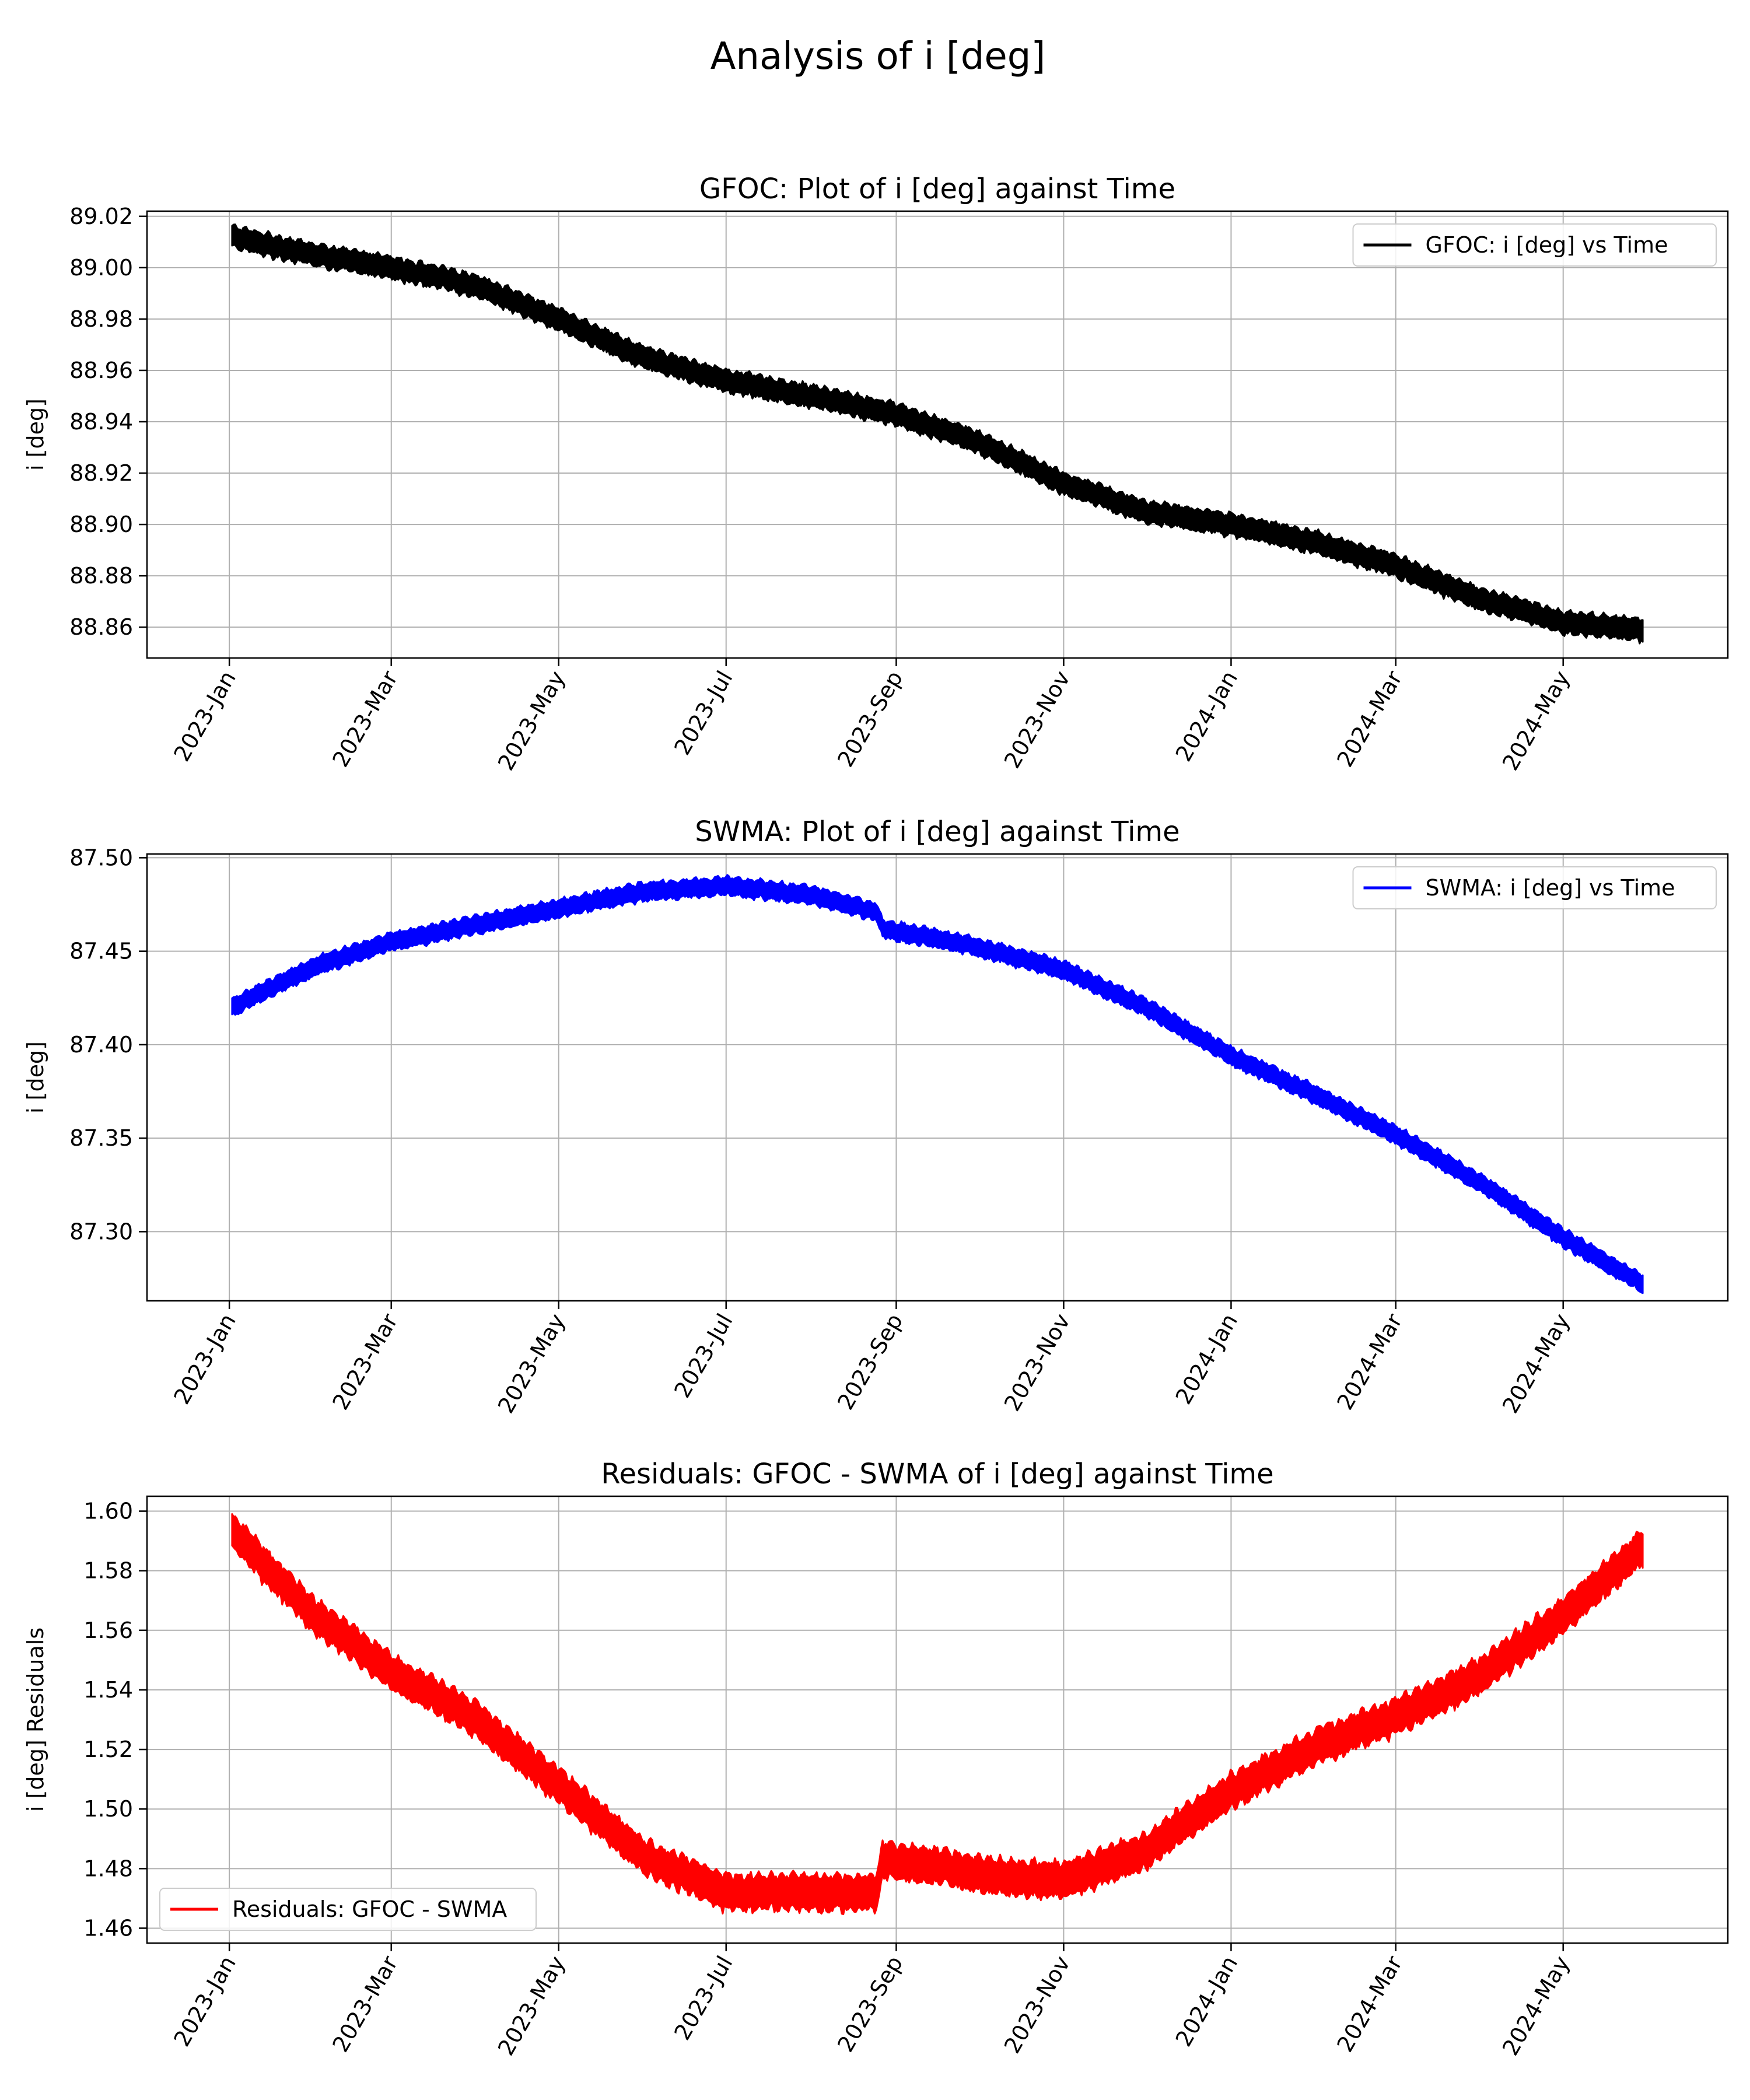  I want to click on y-tick-label: 1.46, so click(108, 1928).